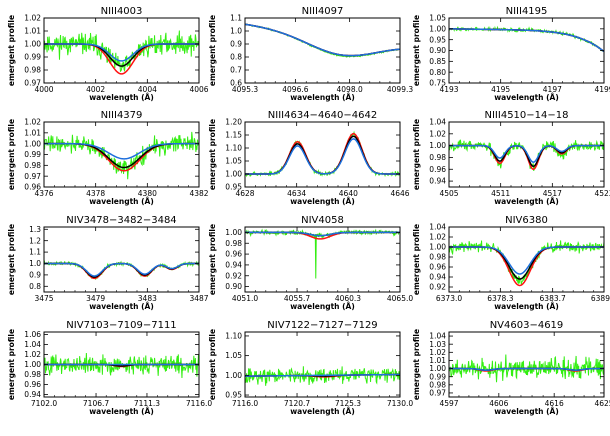 This screenshot has width=610, height=436. What do you see at coordinates (400, 403) in the screenshot?
I see `x-tick-label: 7130.0` at bounding box center [400, 403].